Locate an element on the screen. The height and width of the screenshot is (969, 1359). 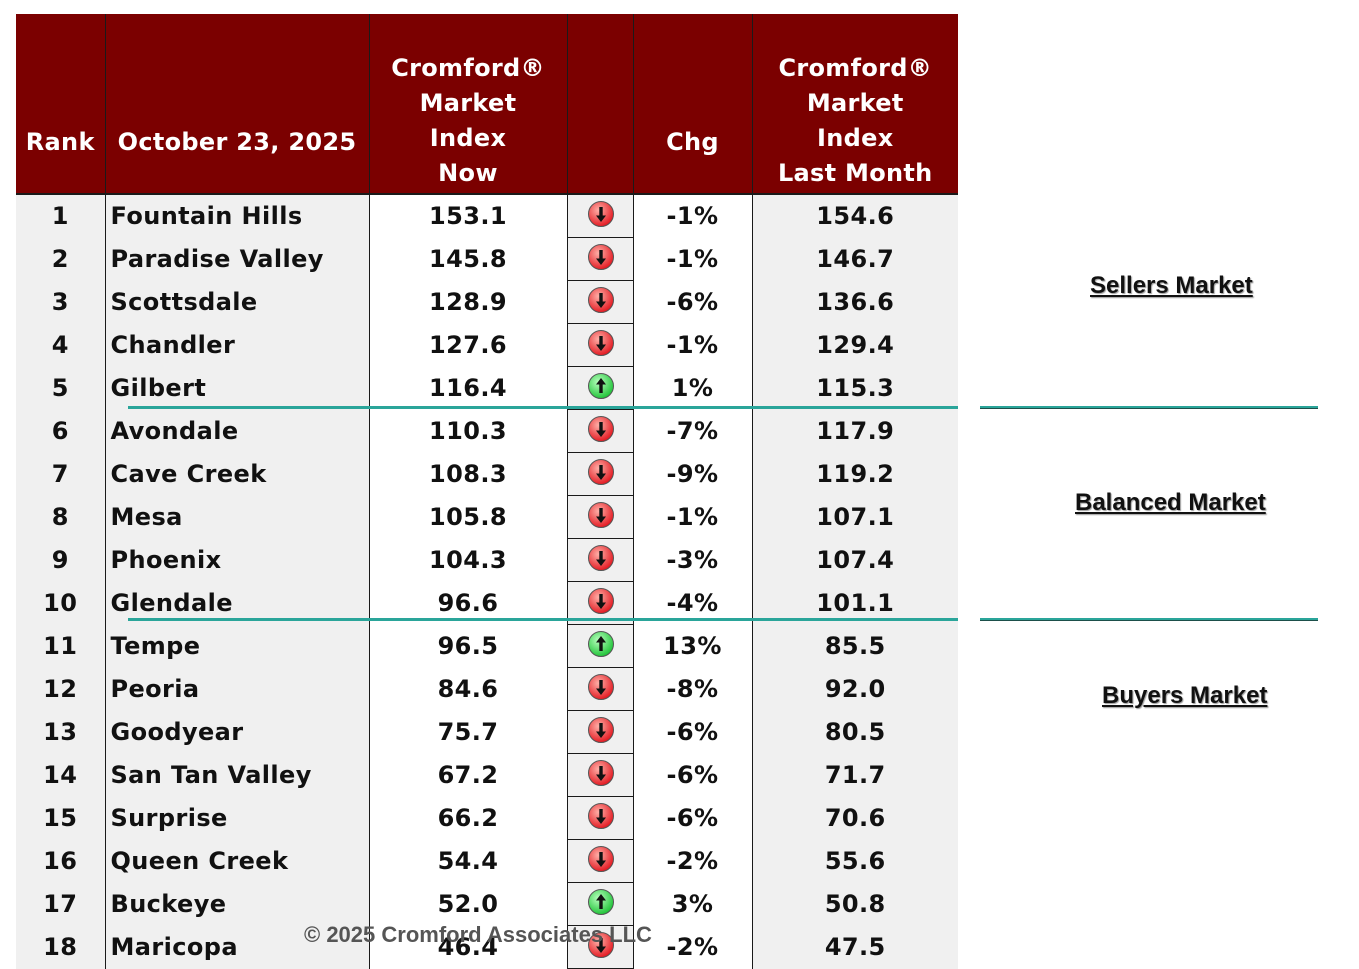
rank-cell: 2 is located at coordinates (61, 259).